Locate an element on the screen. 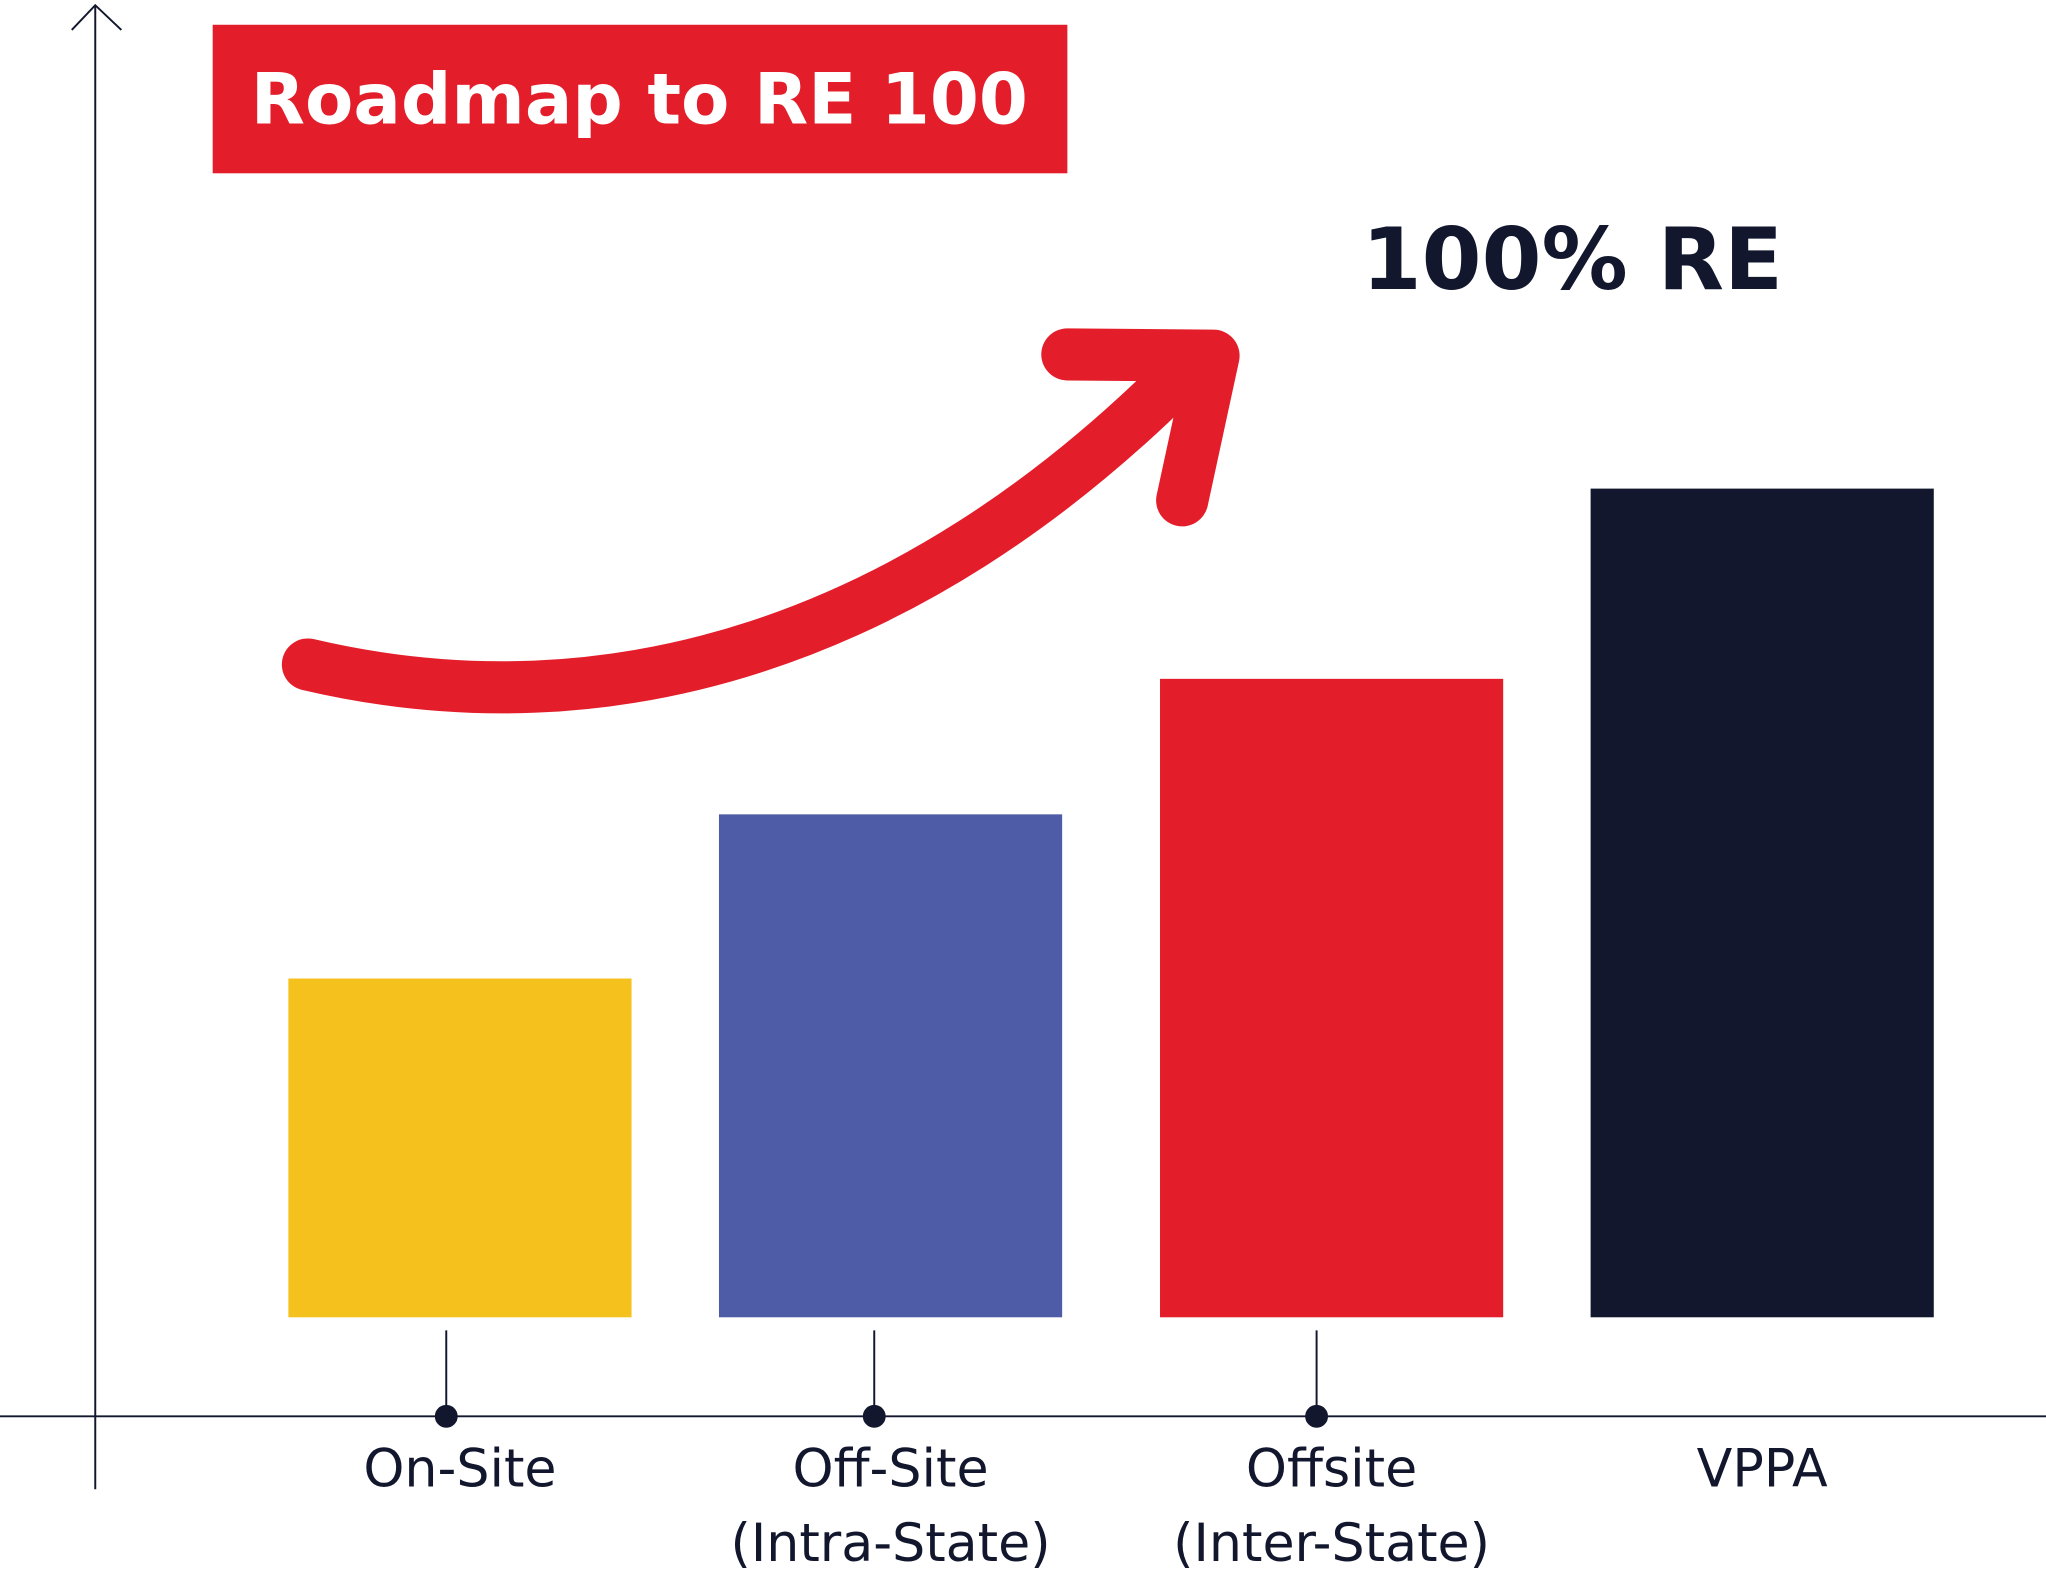 The height and width of the screenshot is (1587, 2046). x-label-box: Off-Site (Intra-State) is located at coordinates (890, 1506).